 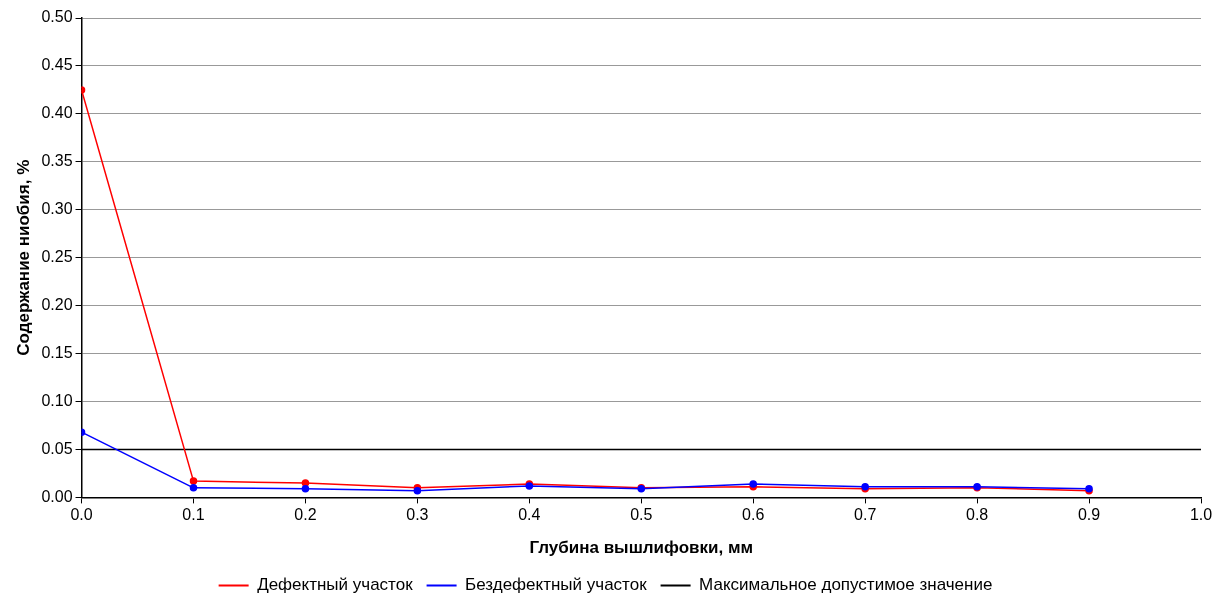 What do you see at coordinates (193, 515) in the screenshot?
I see `x-tick-label: 0.1` at bounding box center [193, 515].